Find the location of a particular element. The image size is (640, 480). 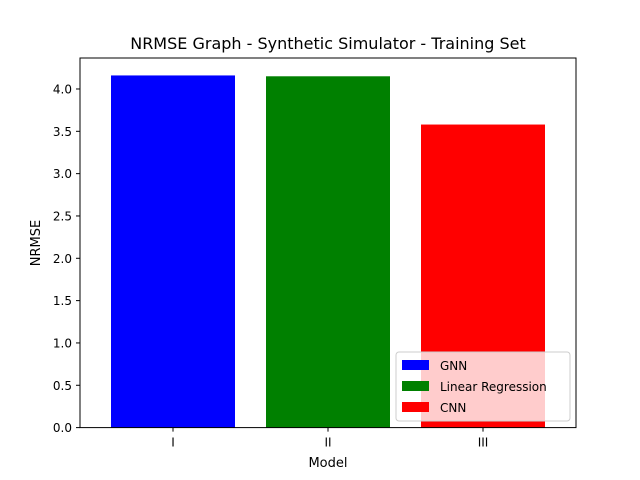

x-axis-ticks: I II III is located at coordinates (330, 438).